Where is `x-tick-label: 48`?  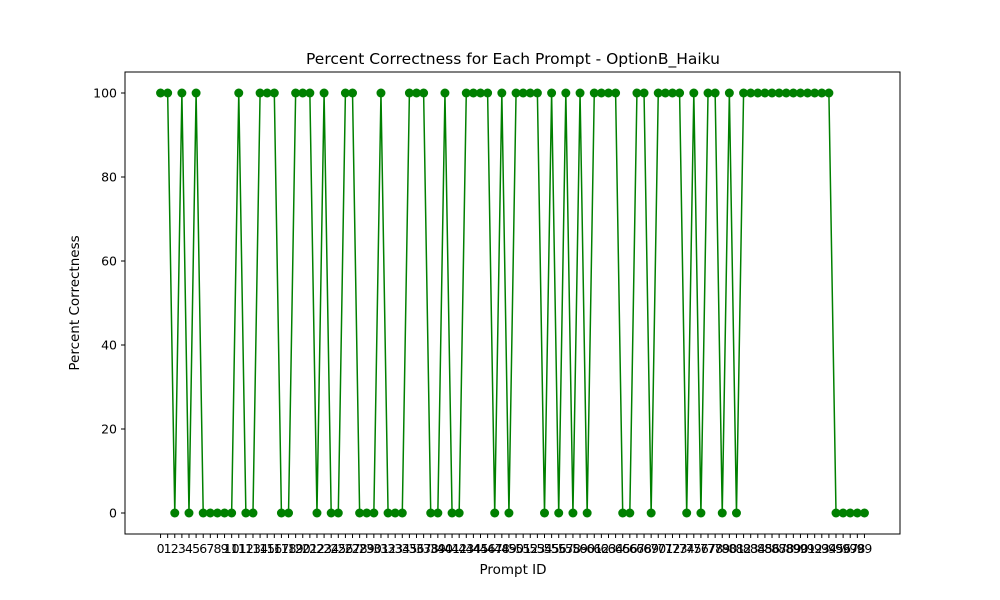
x-tick-label: 48 is located at coordinates (502, 548).